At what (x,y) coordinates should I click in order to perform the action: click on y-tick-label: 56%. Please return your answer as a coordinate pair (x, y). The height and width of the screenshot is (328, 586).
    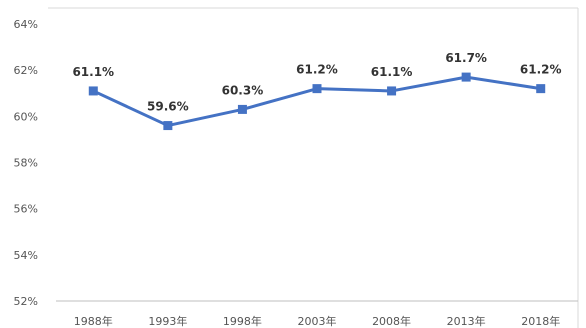
    Looking at the image, I should click on (26, 209).